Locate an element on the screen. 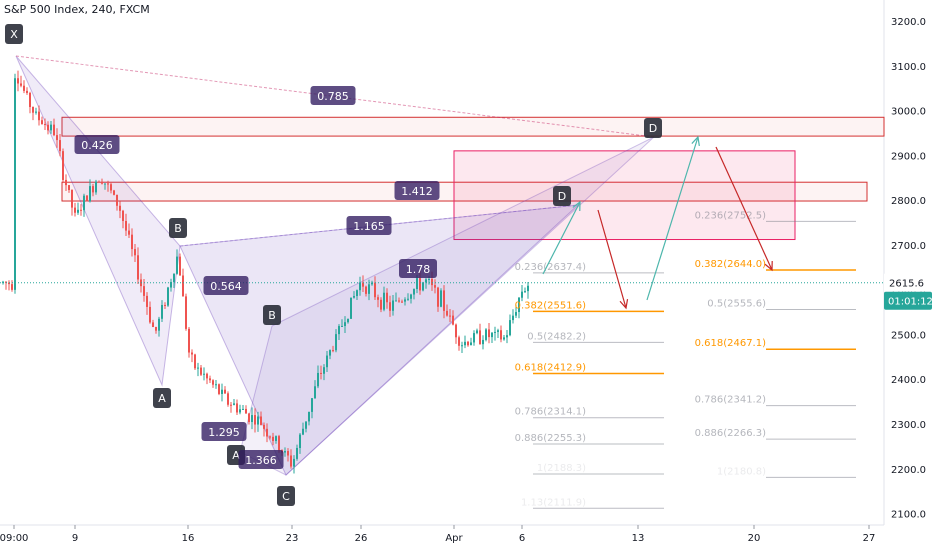  pattern-ratio-label: 0.426 is located at coordinates (97, 145).